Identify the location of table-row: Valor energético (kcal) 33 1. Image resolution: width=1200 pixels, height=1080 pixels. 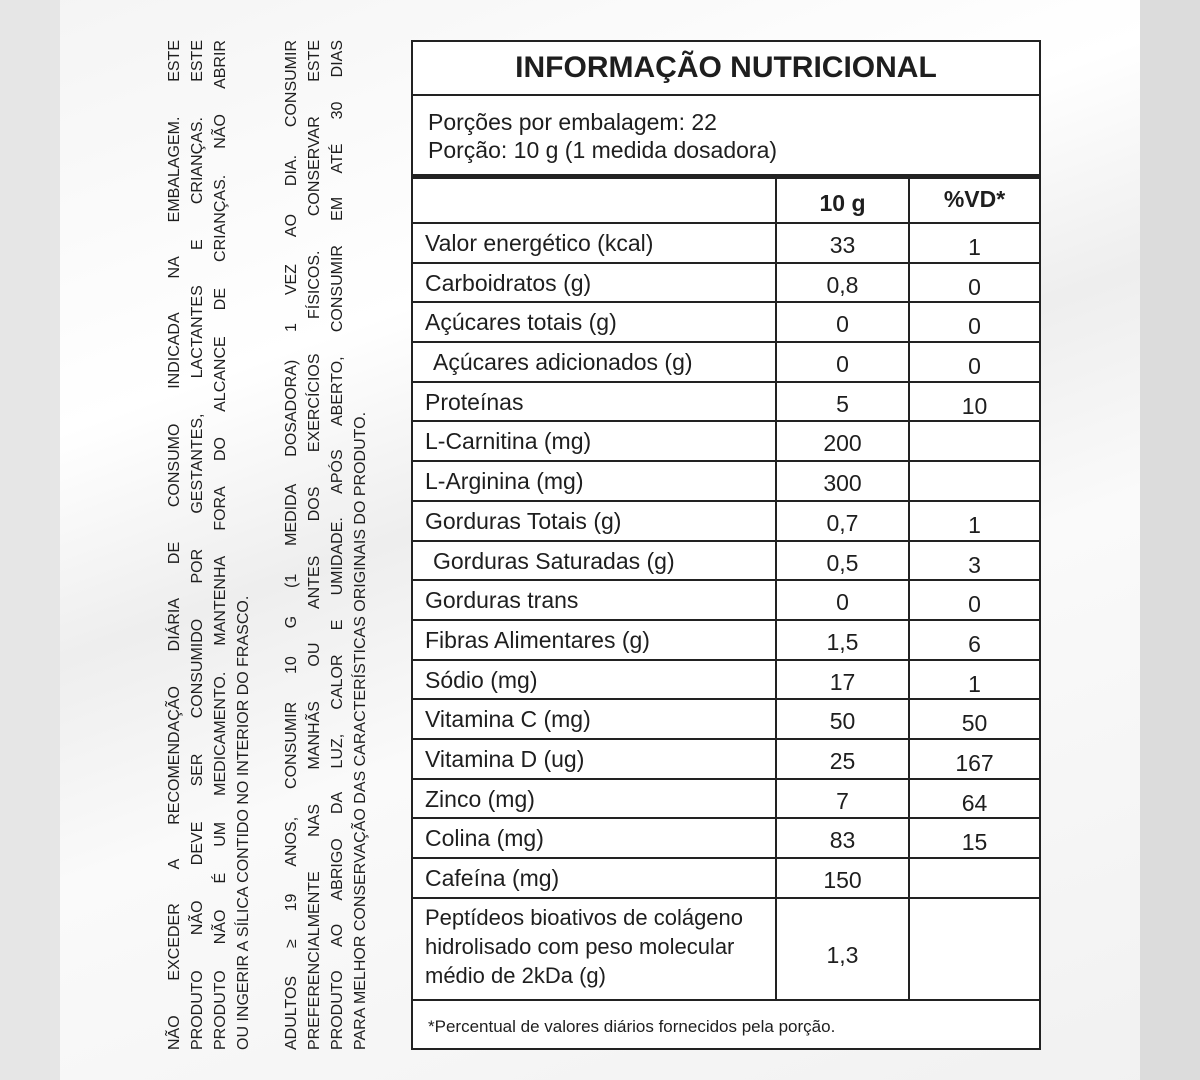
(726, 244).